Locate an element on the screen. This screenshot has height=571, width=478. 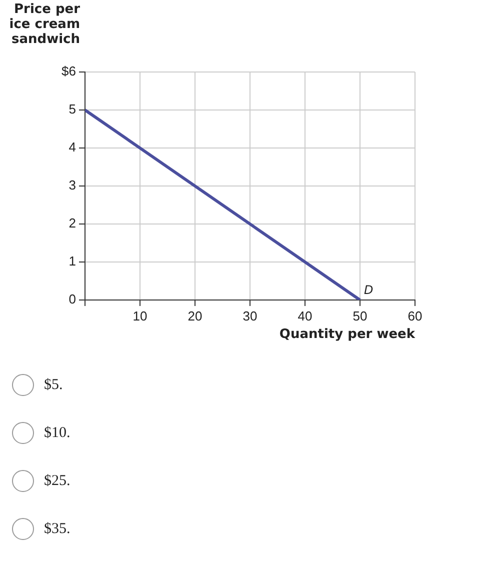
text: $25. is located at coordinates (57, 481).